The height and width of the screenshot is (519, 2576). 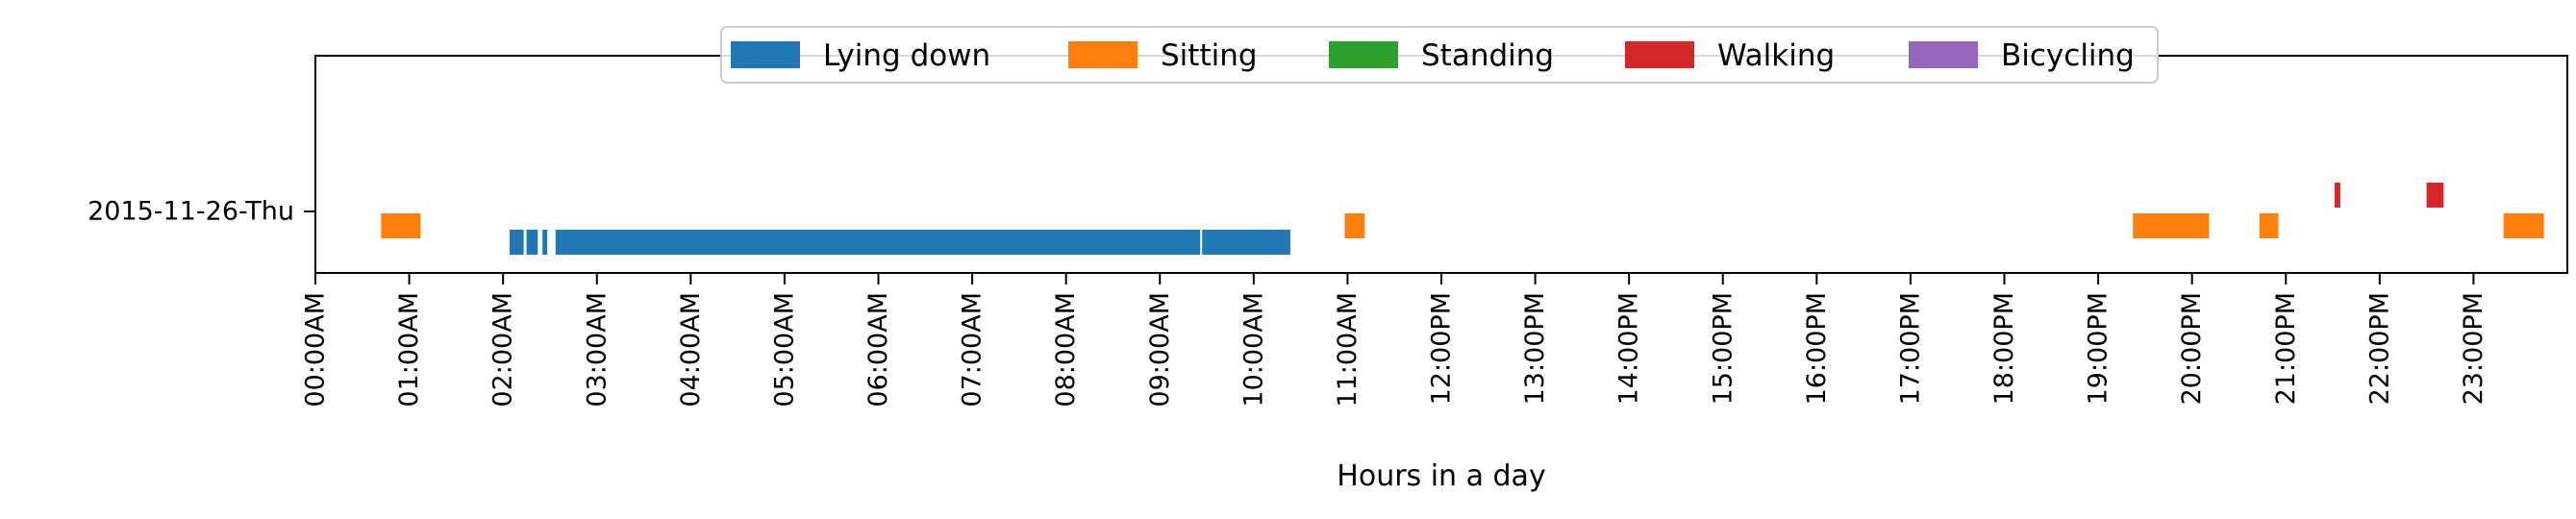 I want to click on y-axis: 2015-11-26-Thu, so click(x=201, y=212).